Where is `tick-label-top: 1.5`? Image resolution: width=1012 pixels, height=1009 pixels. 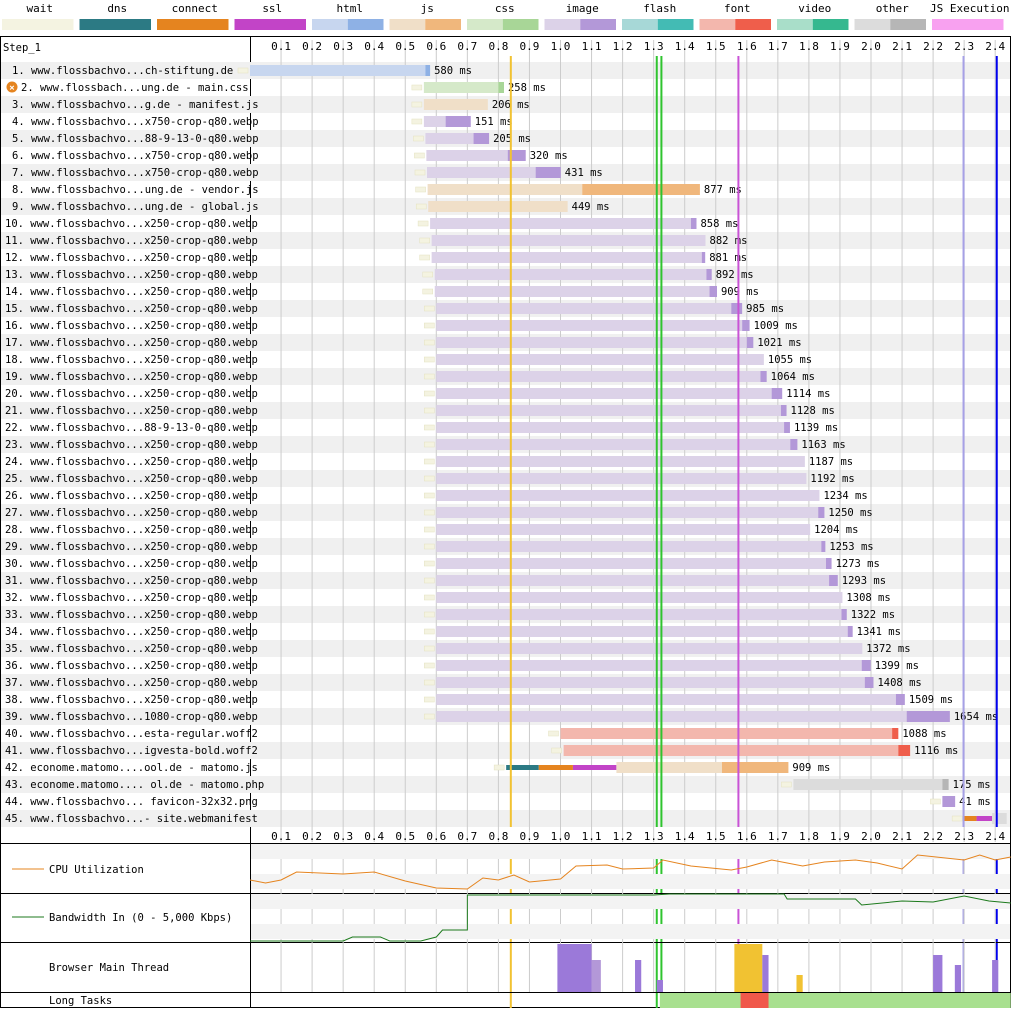 tick-label-top: 1.5 is located at coordinates (716, 46).